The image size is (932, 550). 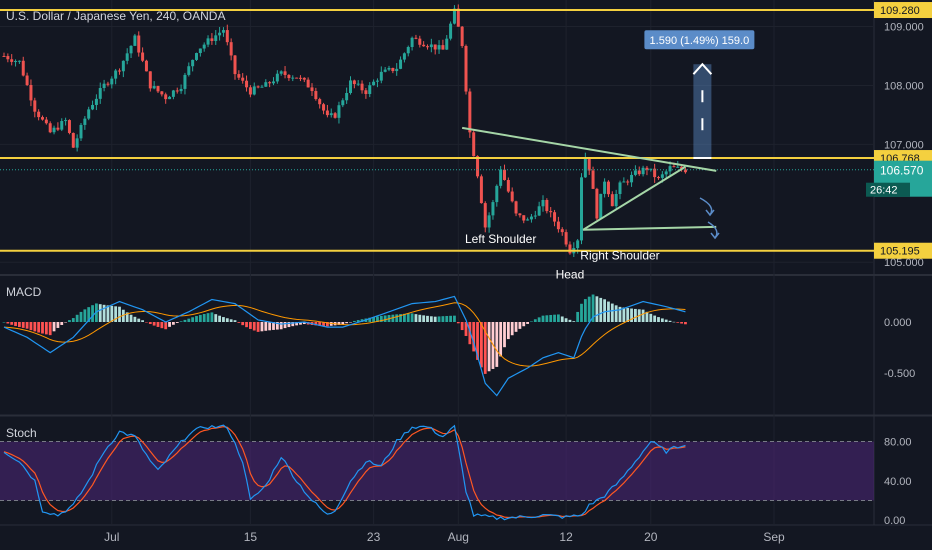 What do you see at coordinates (570, 275) in the screenshot?
I see `pattern-label: Head` at bounding box center [570, 275].